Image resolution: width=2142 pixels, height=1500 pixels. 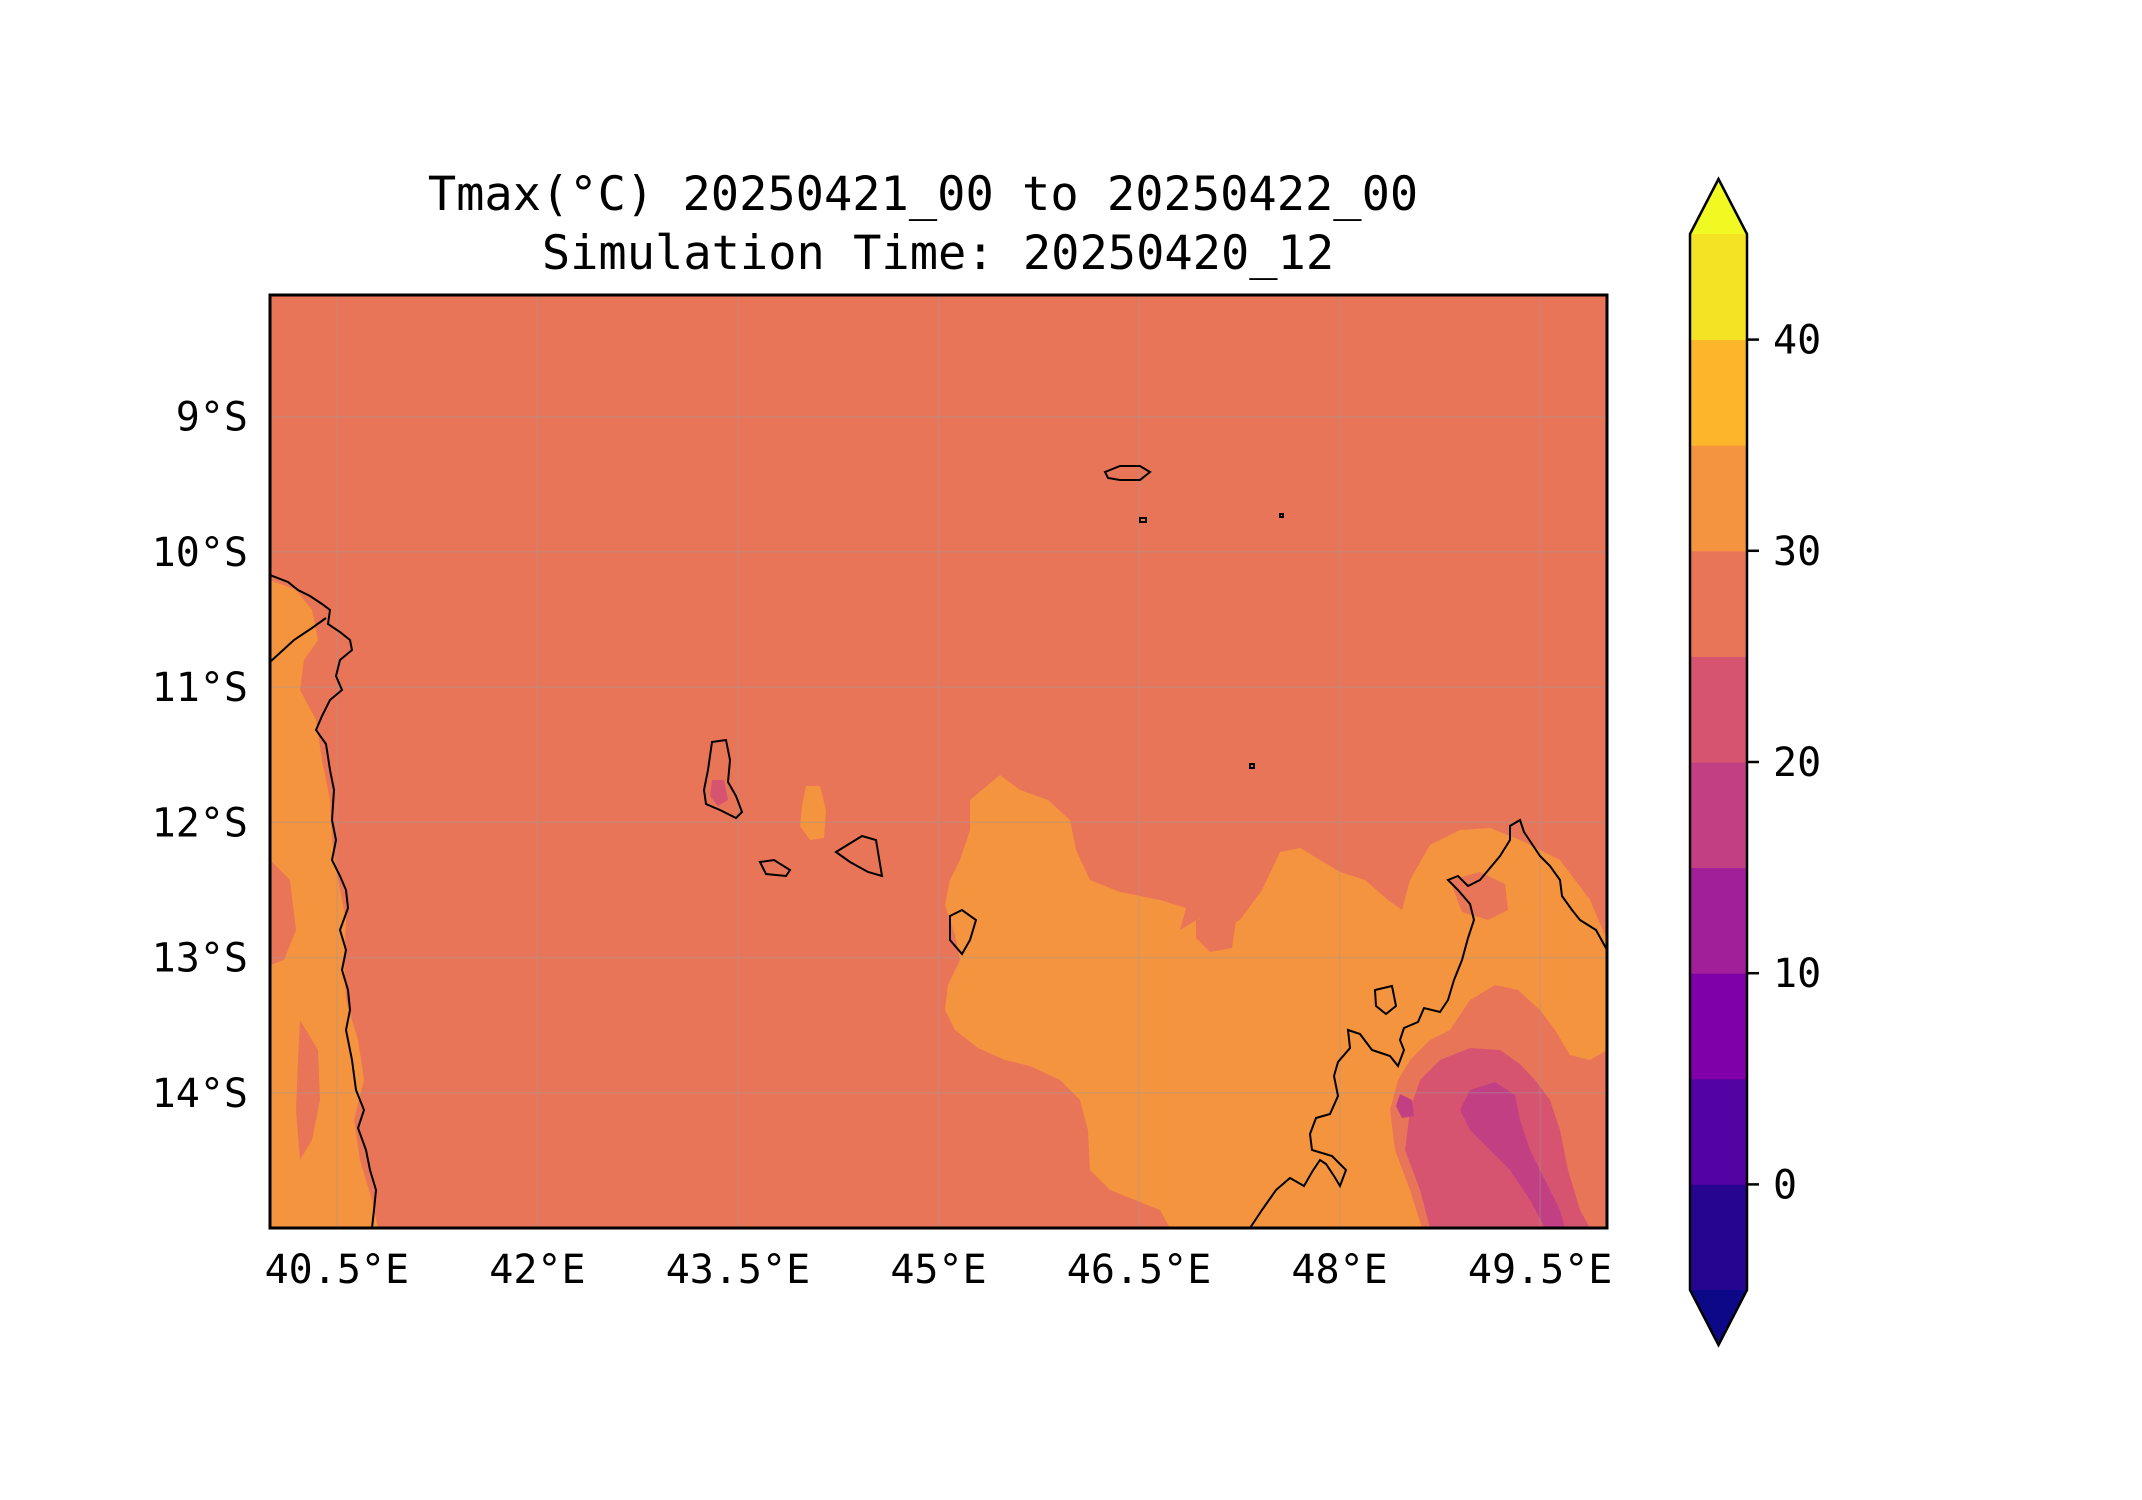 I want to click on assumption-islet-outline, so click(x=1143, y=520).